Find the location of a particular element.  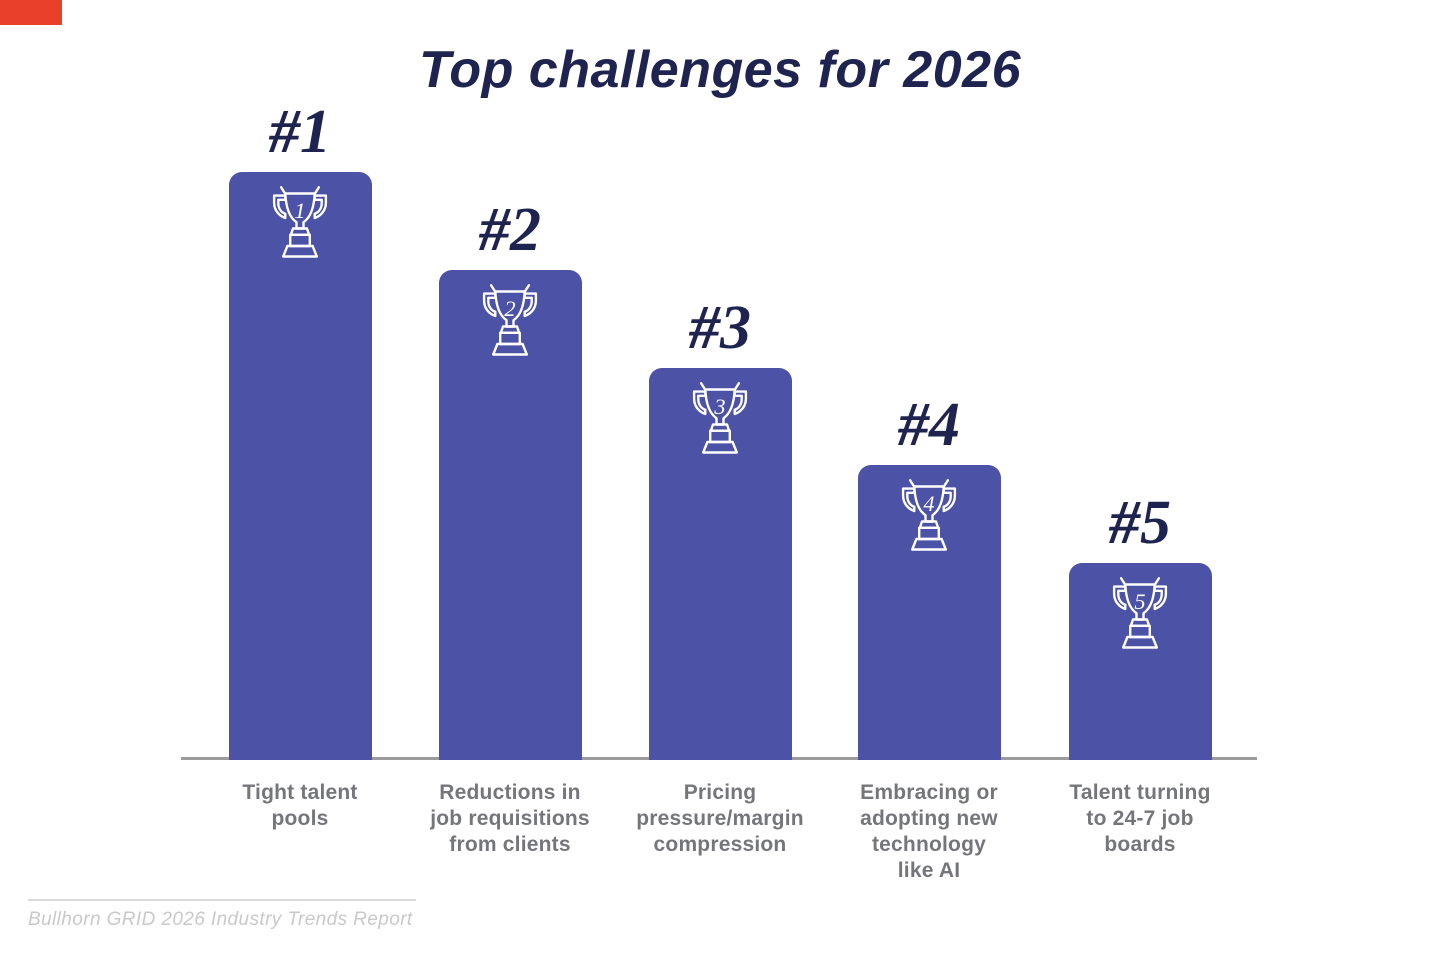

trophy-number: 1 is located at coordinates (299, 210).